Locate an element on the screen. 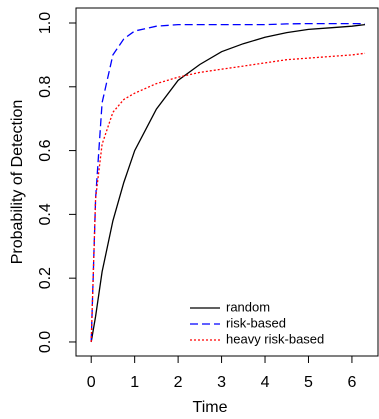 Image resolution: width=379 pixels, height=419 pixels. y-tick-label: 0.2 is located at coordinates (45, 278).